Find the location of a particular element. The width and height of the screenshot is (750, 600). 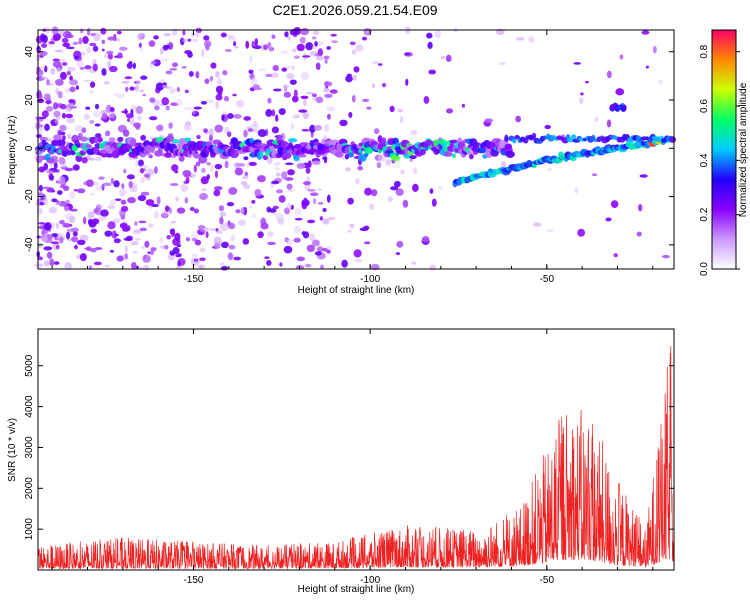

x-tick-label: -50 is located at coordinates (547, 279).